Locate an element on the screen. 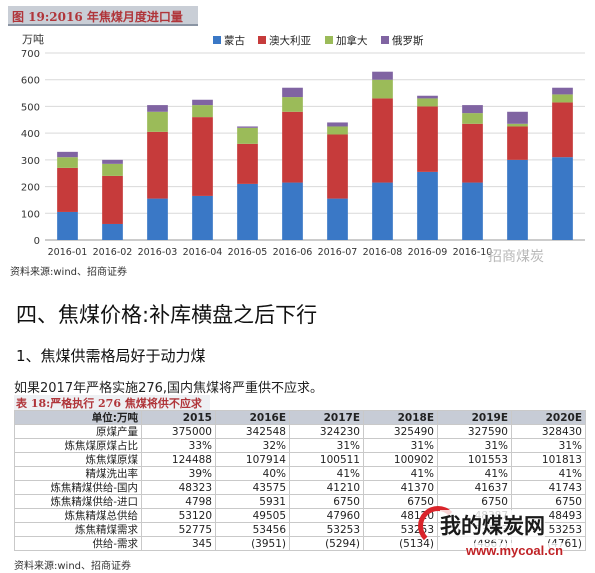  table-cell: 324230 is located at coordinates (326, 431).